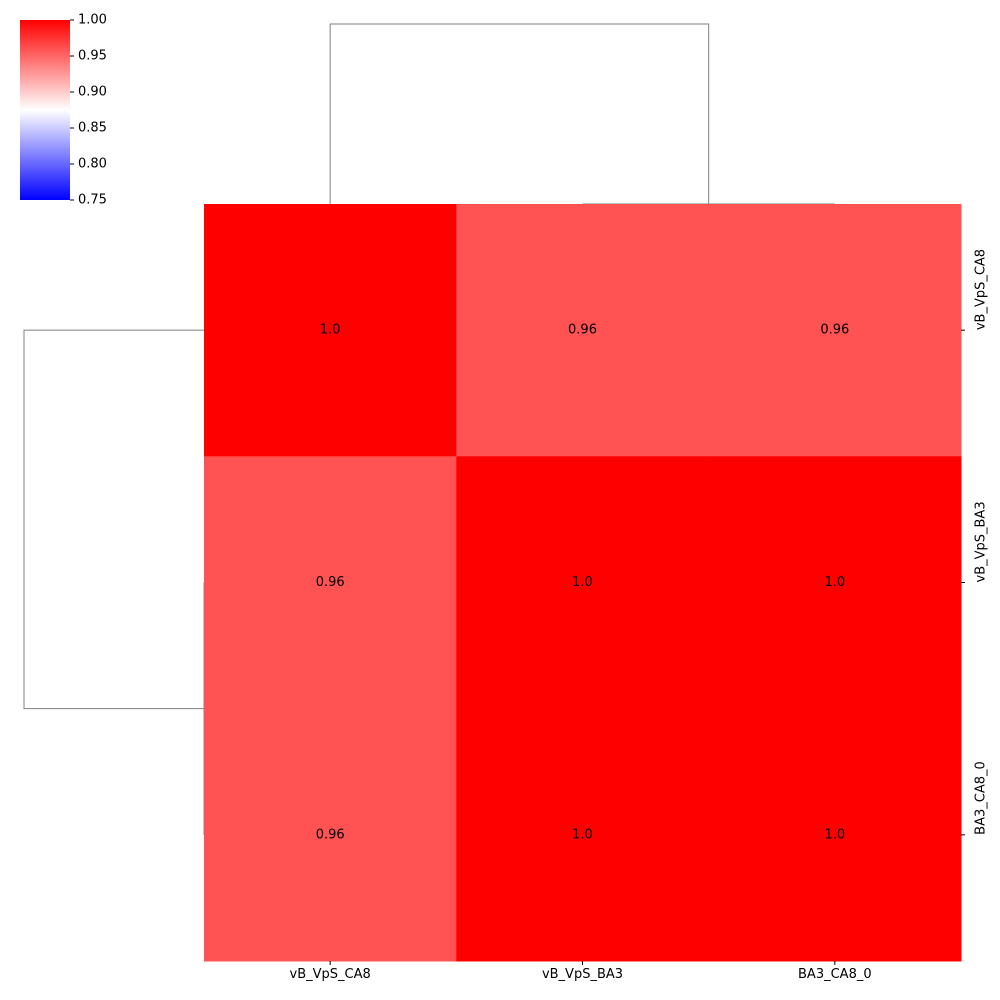 The height and width of the screenshot is (1000, 1000). Describe the element at coordinates (45, 110) in the screenshot. I see `colorbar-gradient` at that location.